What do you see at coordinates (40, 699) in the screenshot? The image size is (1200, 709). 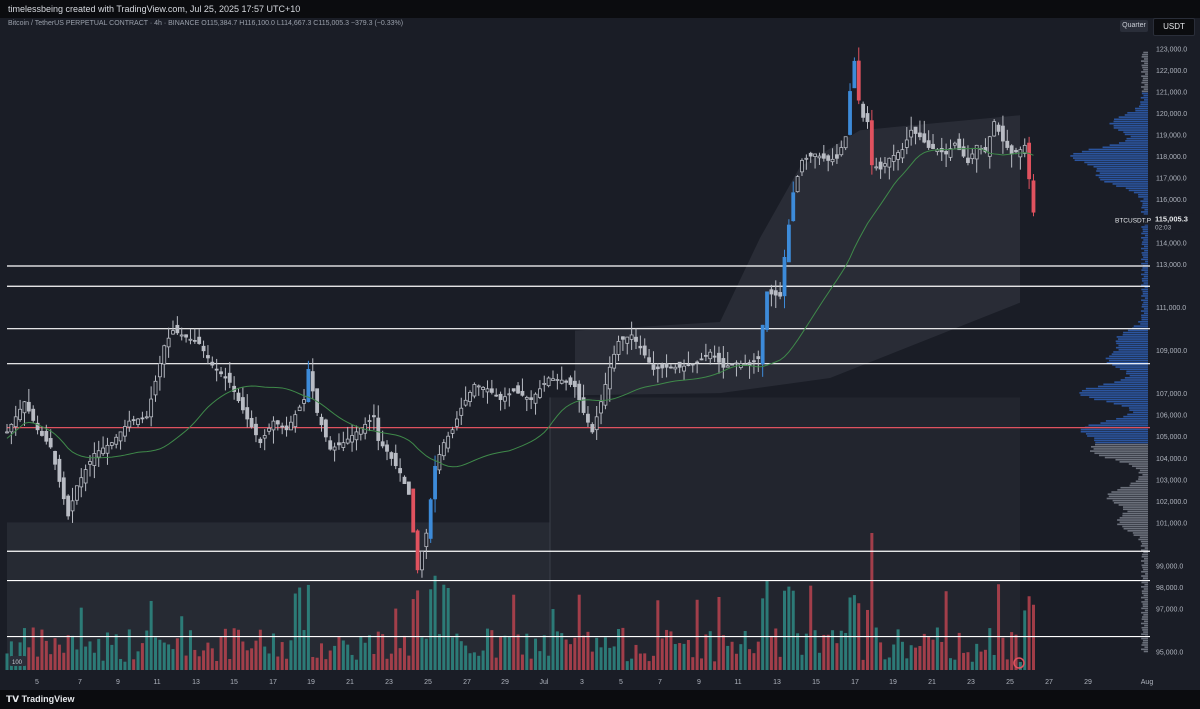 I see `tradingview-logo: 𝗧𝗩 TradingView` at bounding box center [40, 699].